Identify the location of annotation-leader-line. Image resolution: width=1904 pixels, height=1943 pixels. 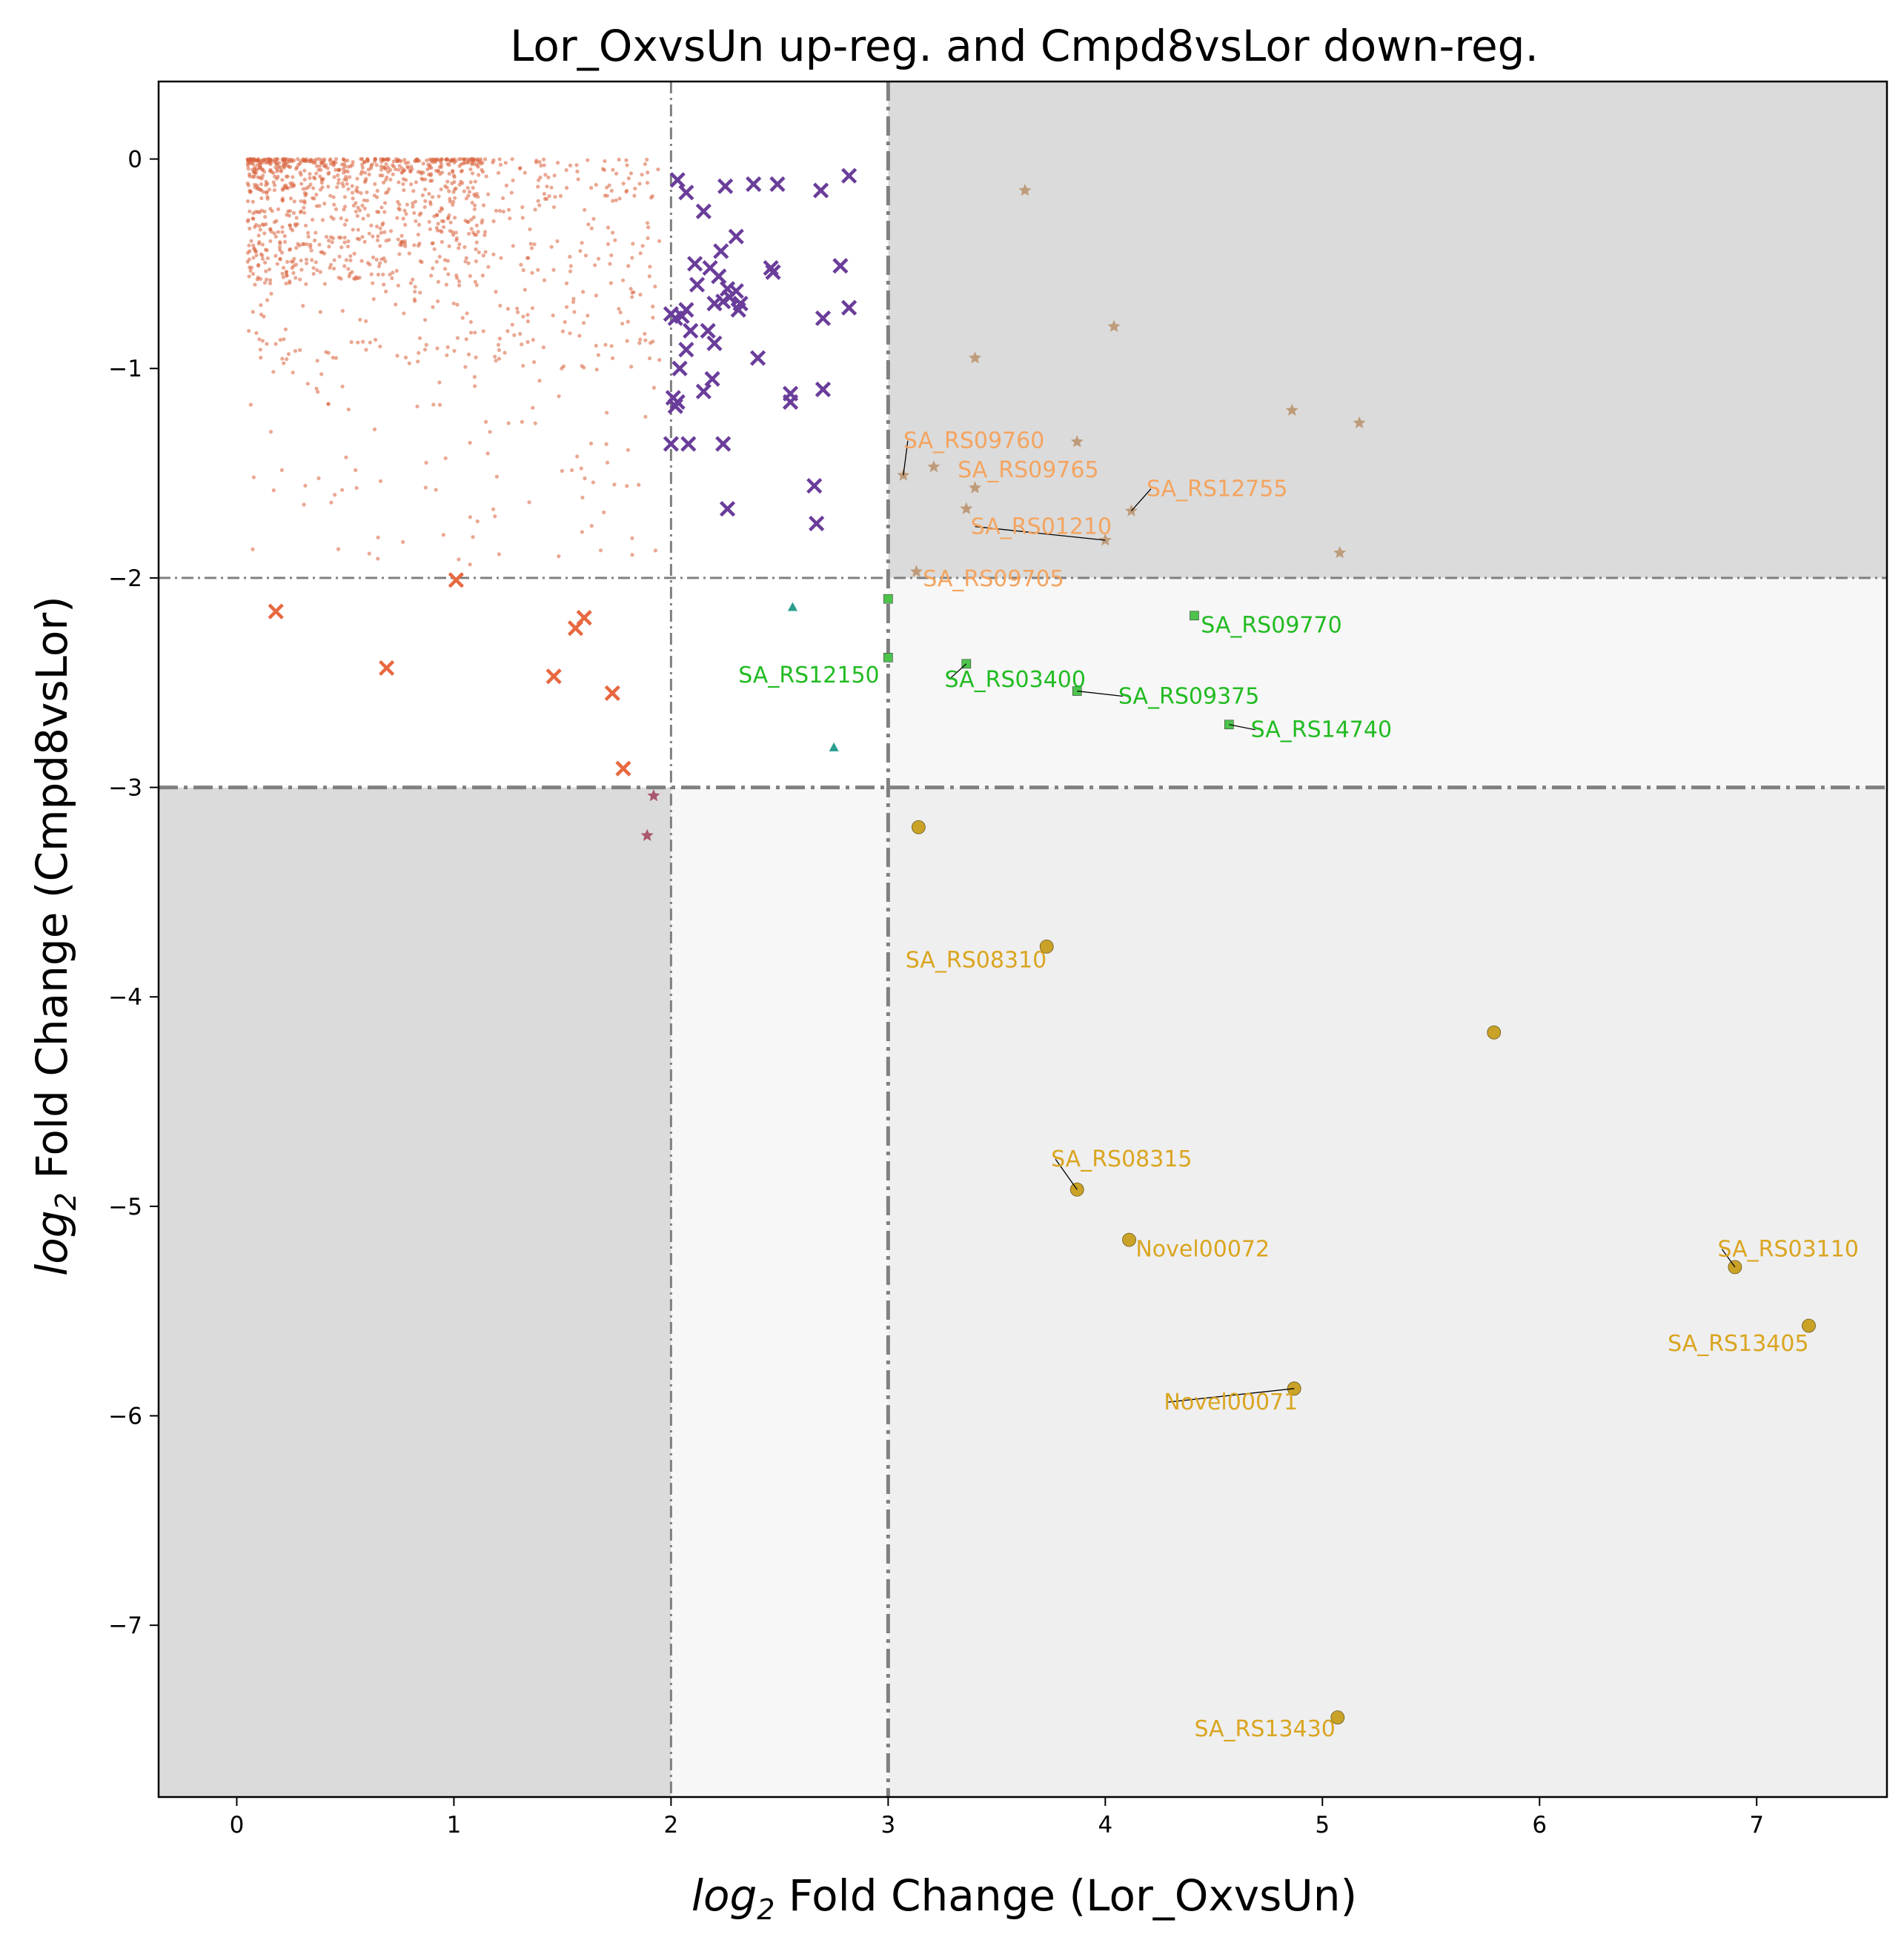
(1728, 1258).